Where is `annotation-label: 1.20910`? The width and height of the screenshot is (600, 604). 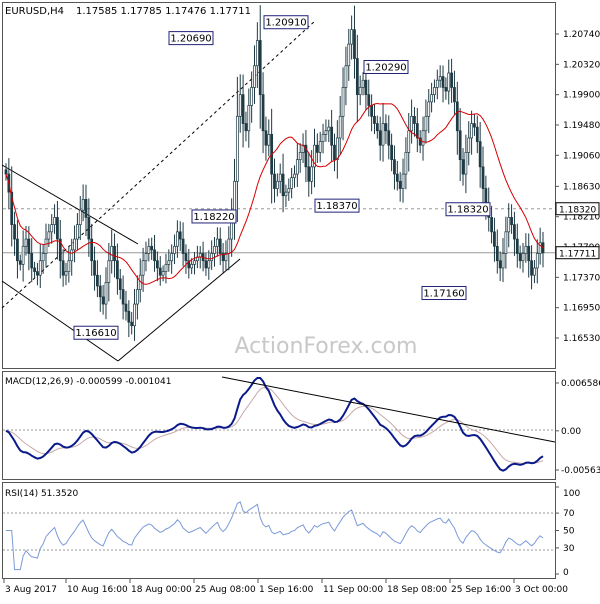 annotation-label: 1.20910 is located at coordinates (285, 23).